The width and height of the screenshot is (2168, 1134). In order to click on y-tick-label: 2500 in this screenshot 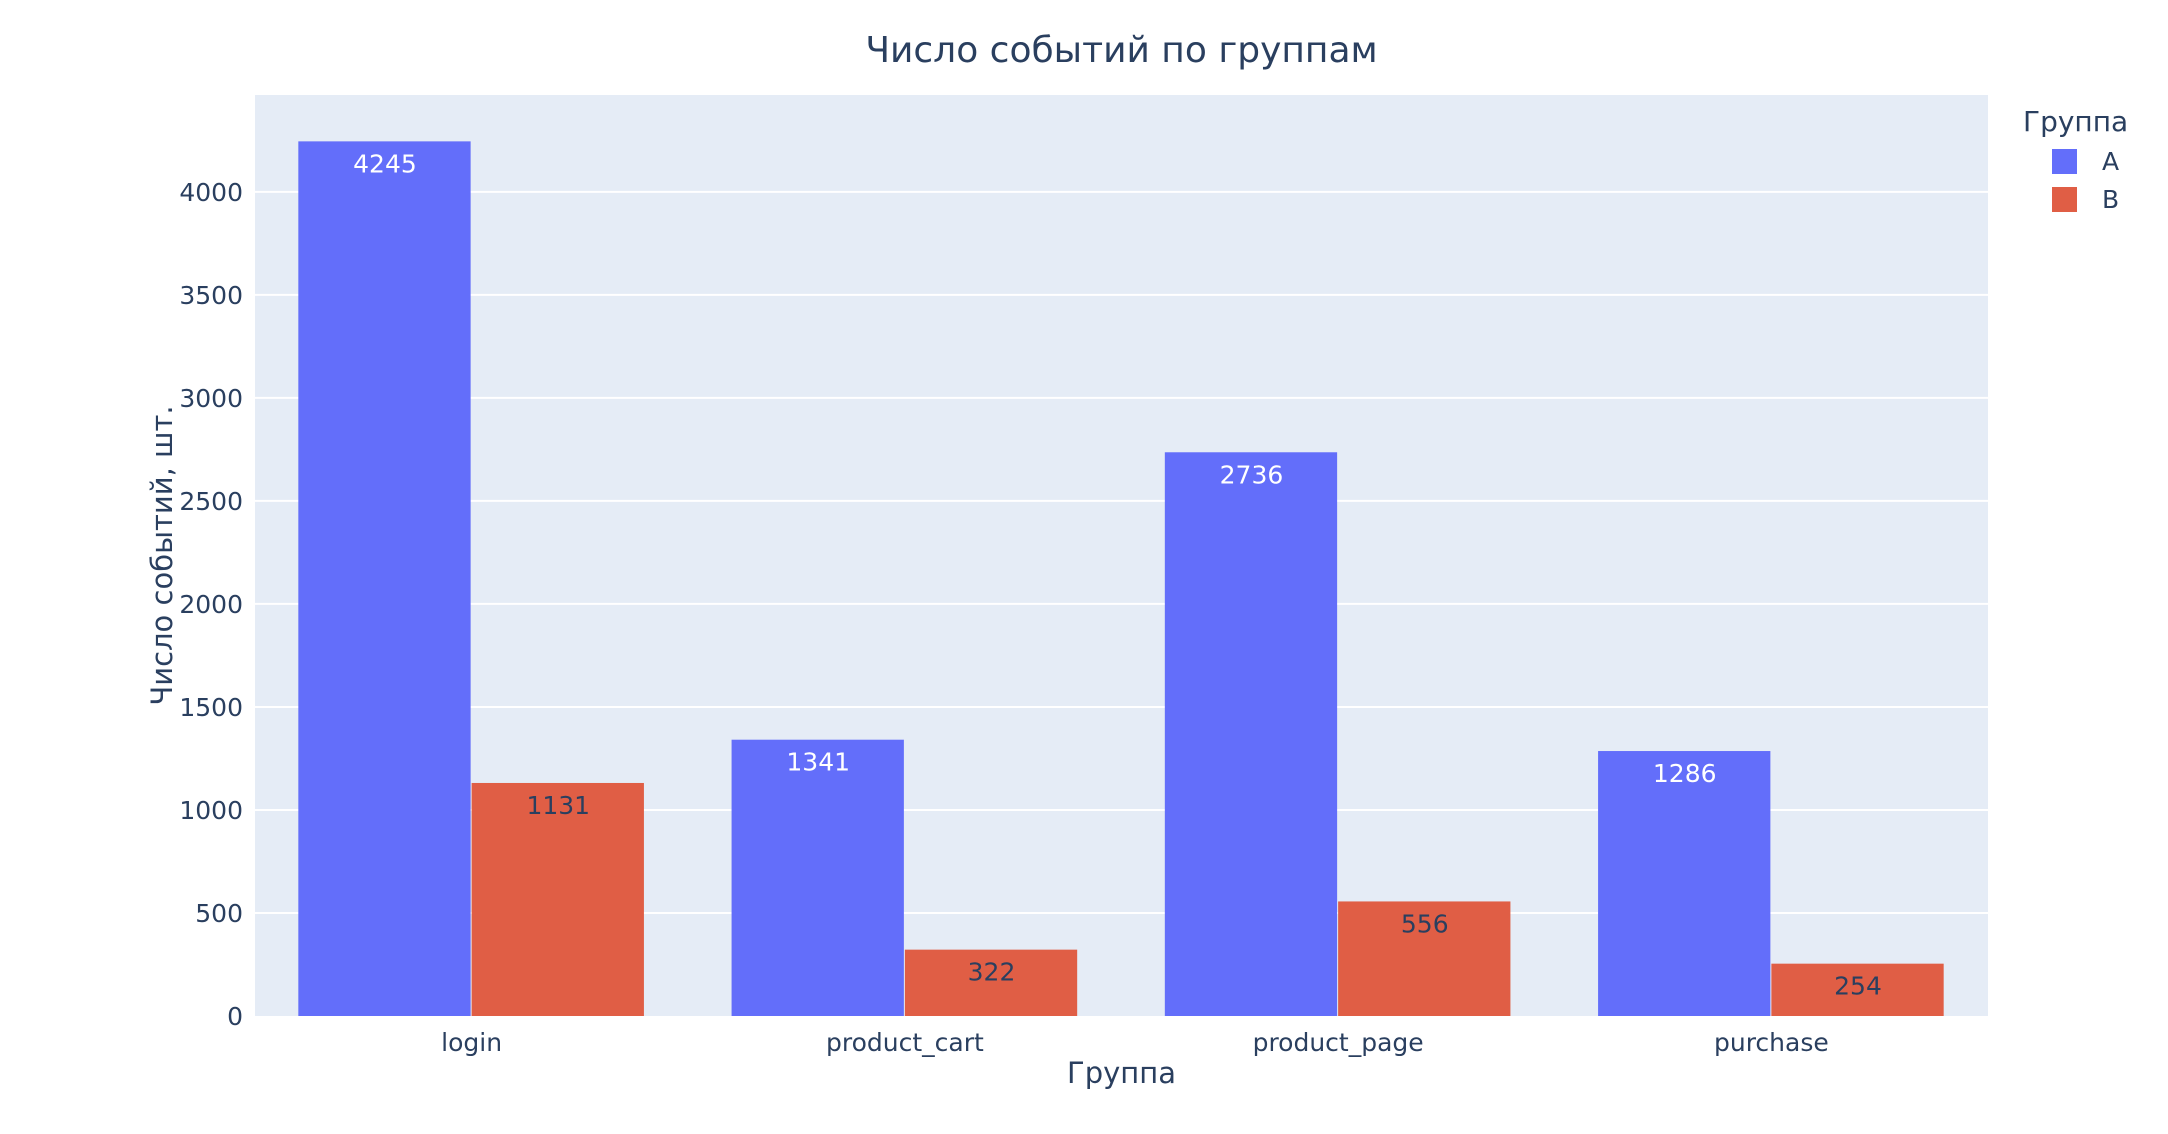, I will do `click(211, 501)`.